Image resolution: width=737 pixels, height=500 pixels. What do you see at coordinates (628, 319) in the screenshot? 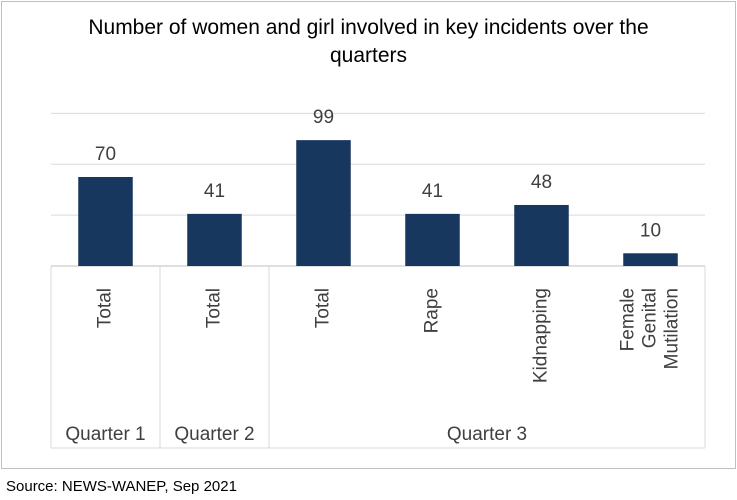
I see `category-label-line: Female` at bounding box center [628, 319].